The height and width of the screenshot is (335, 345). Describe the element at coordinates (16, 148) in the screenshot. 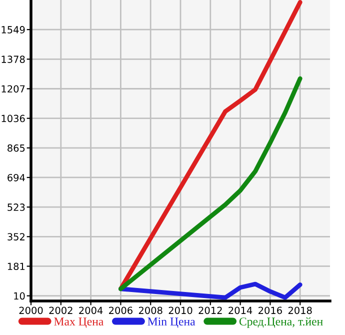

I see `y-tick-label: 865` at that location.